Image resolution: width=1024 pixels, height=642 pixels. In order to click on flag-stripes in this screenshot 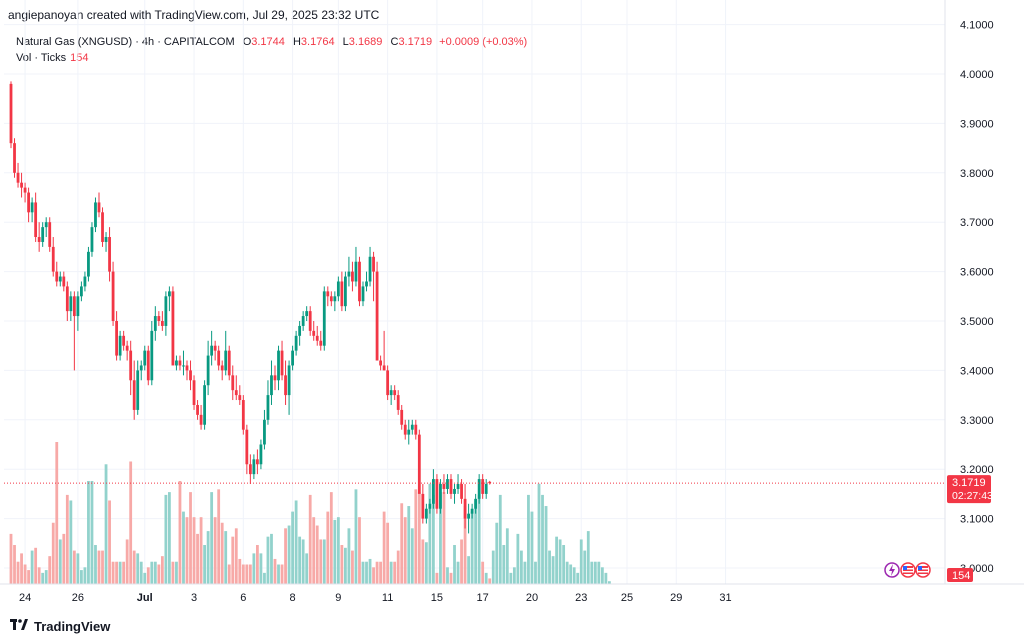, I will do `click(908, 570)`.